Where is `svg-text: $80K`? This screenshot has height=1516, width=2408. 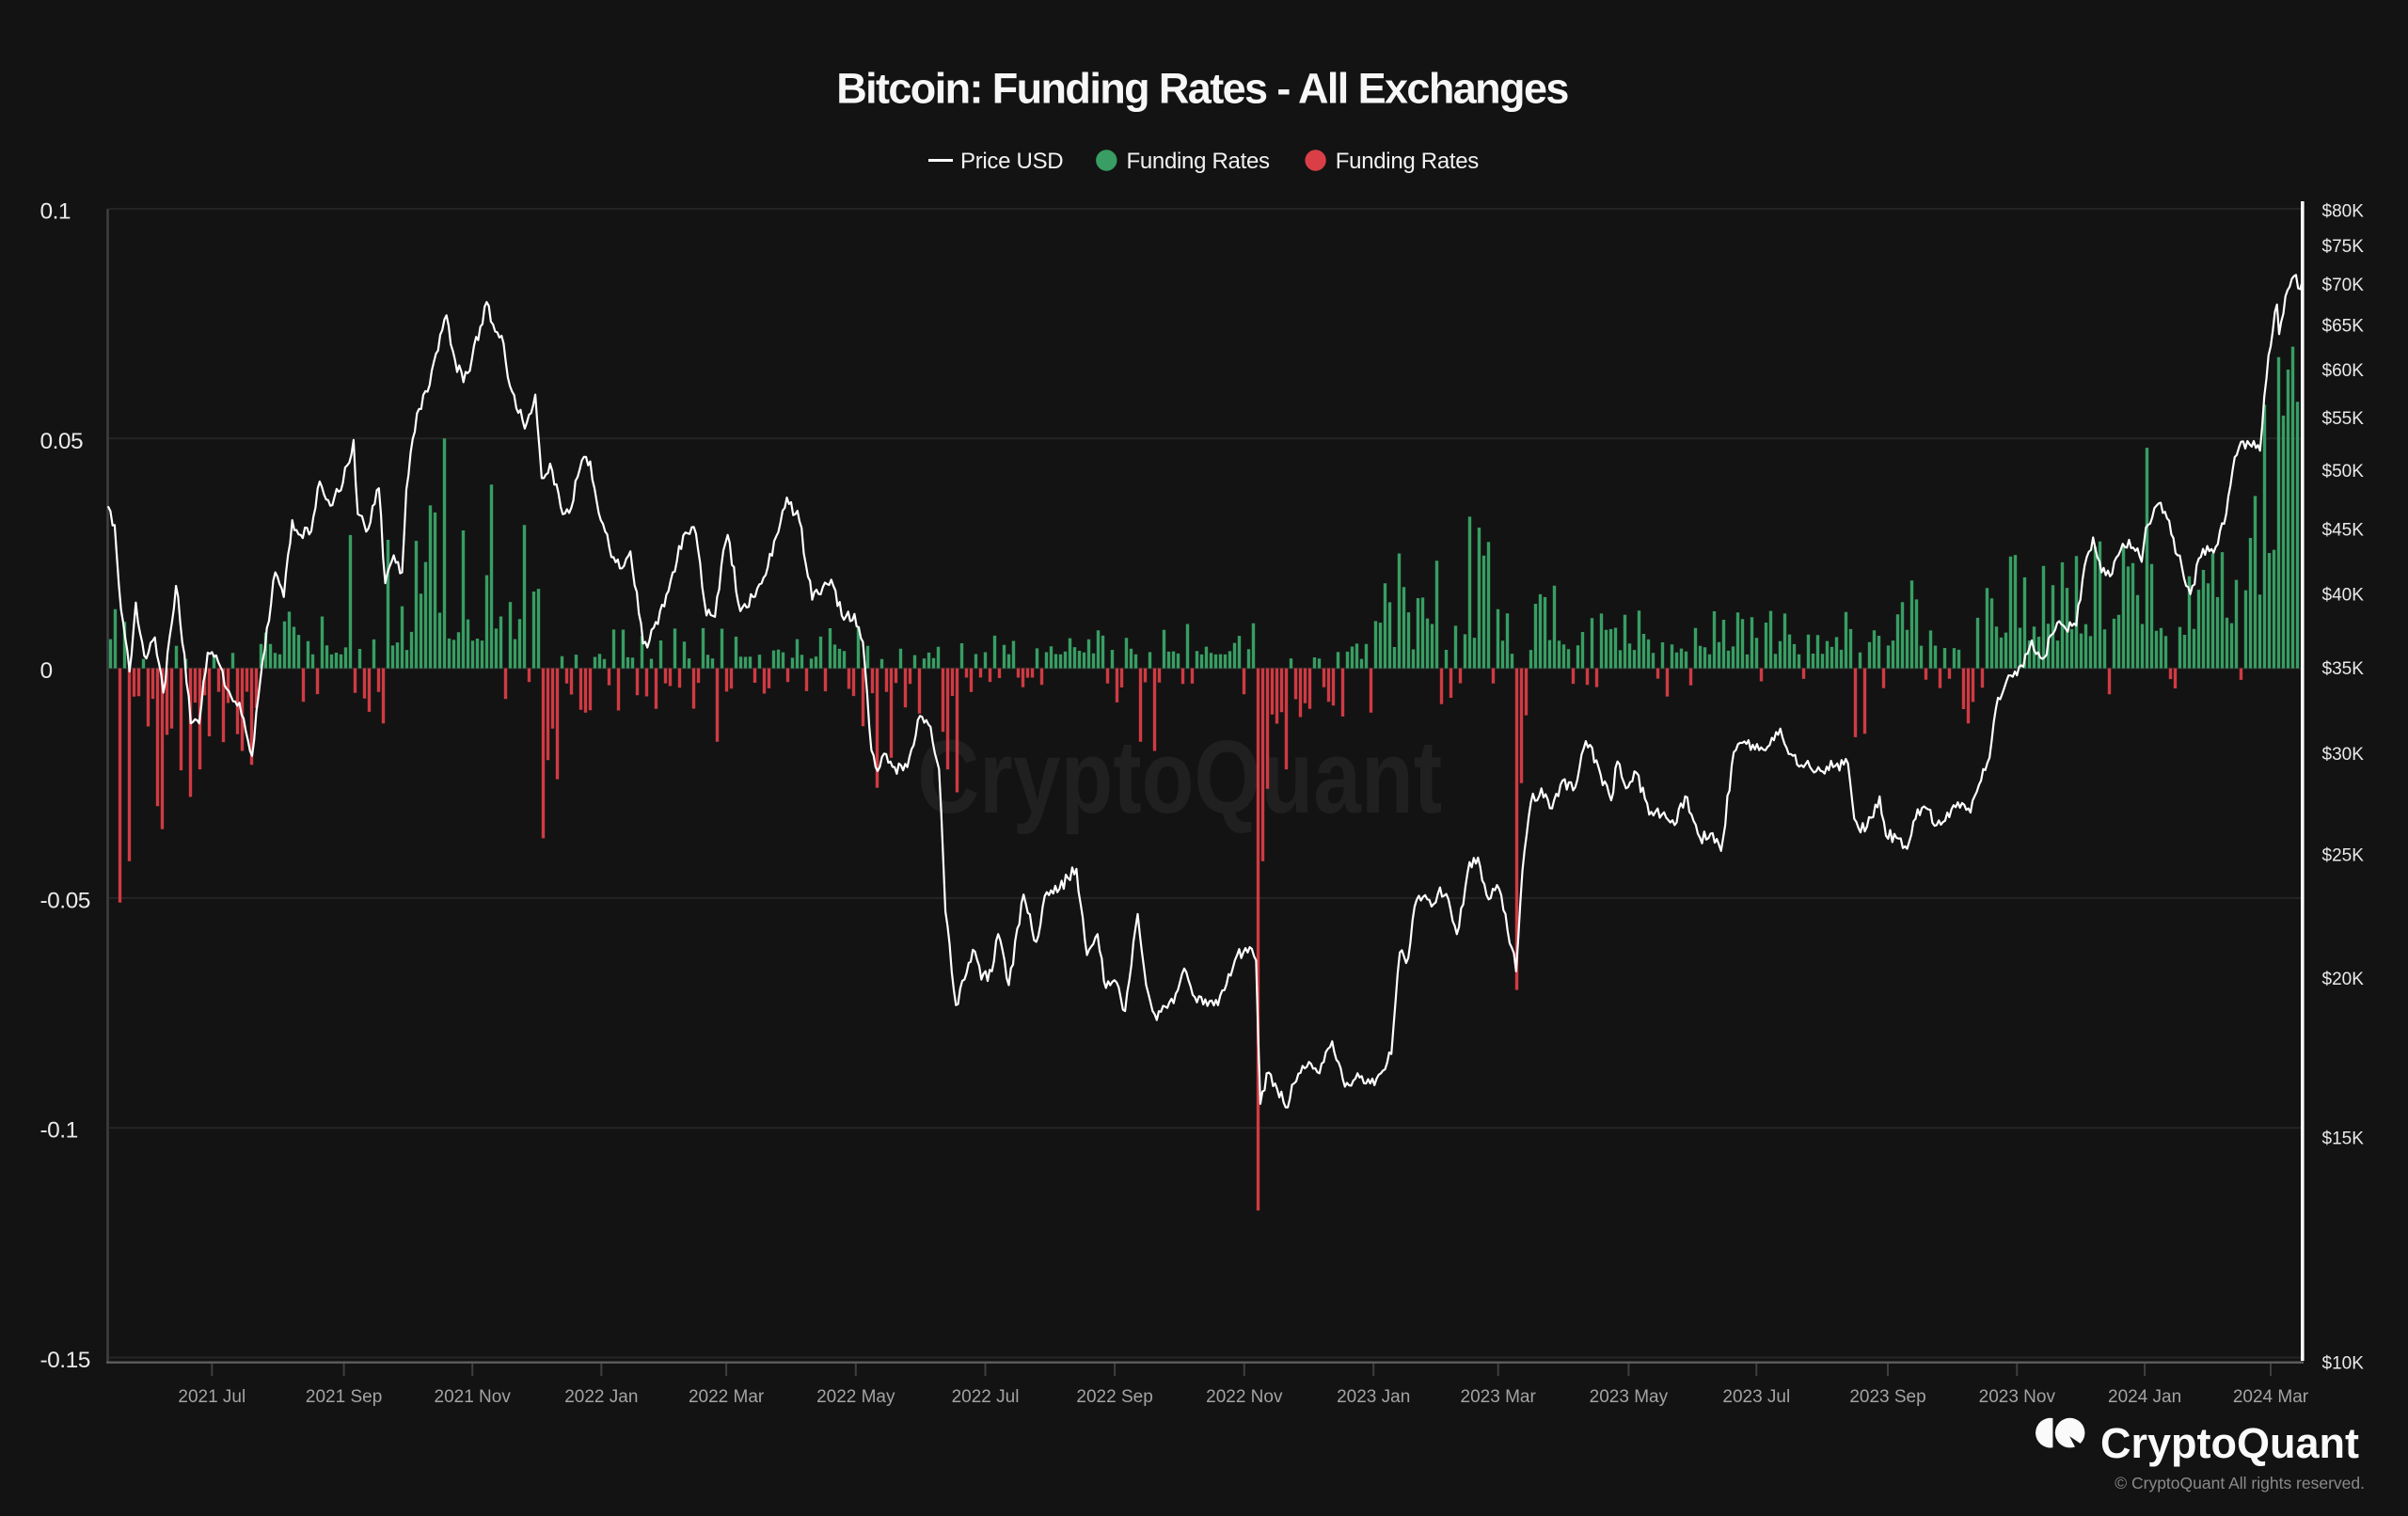
svg-text: $80K is located at coordinates (2344, 211).